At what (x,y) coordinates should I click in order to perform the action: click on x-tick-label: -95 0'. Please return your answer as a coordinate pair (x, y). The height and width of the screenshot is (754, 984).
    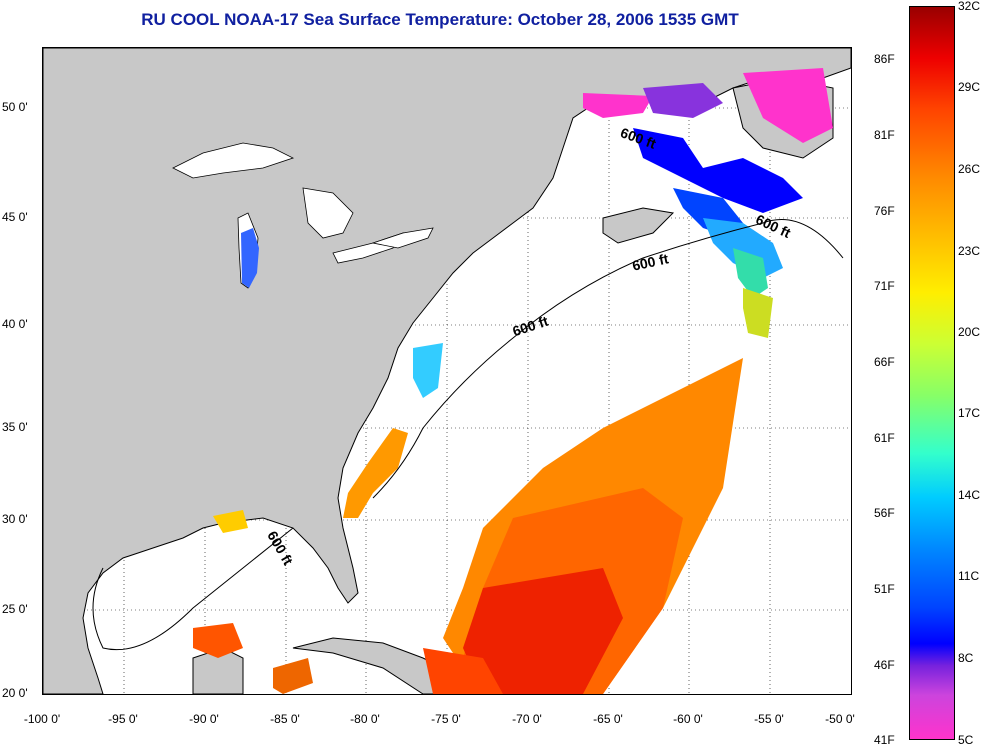
    Looking at the image, I should click on (123, 719).